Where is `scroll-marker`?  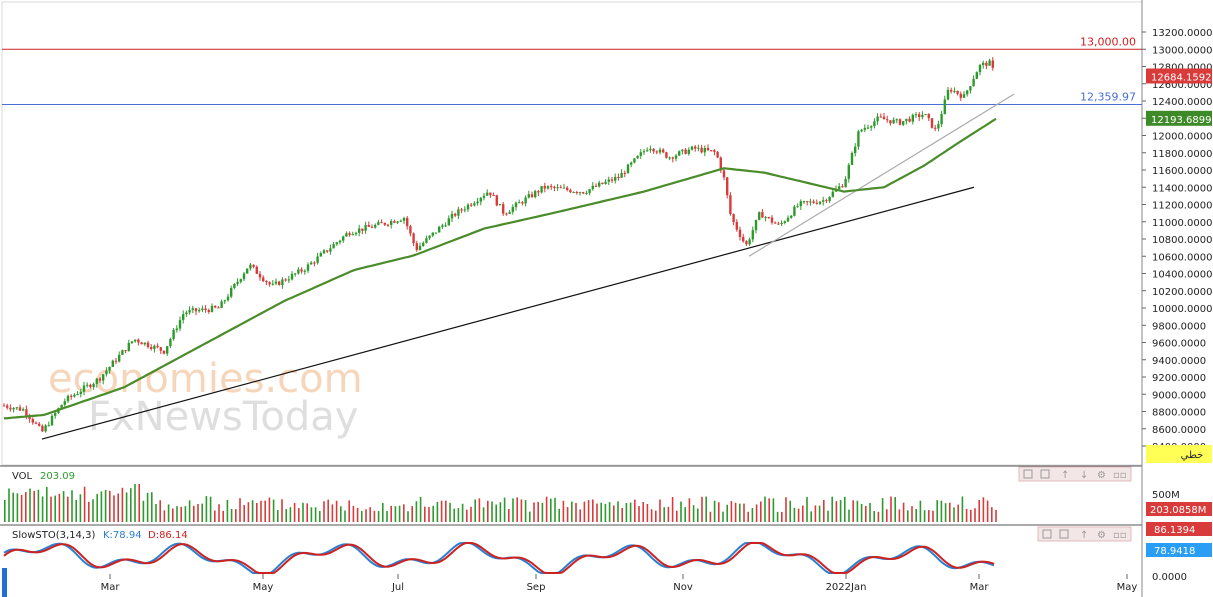 scroll-marker is located at coordinates (4, 582).